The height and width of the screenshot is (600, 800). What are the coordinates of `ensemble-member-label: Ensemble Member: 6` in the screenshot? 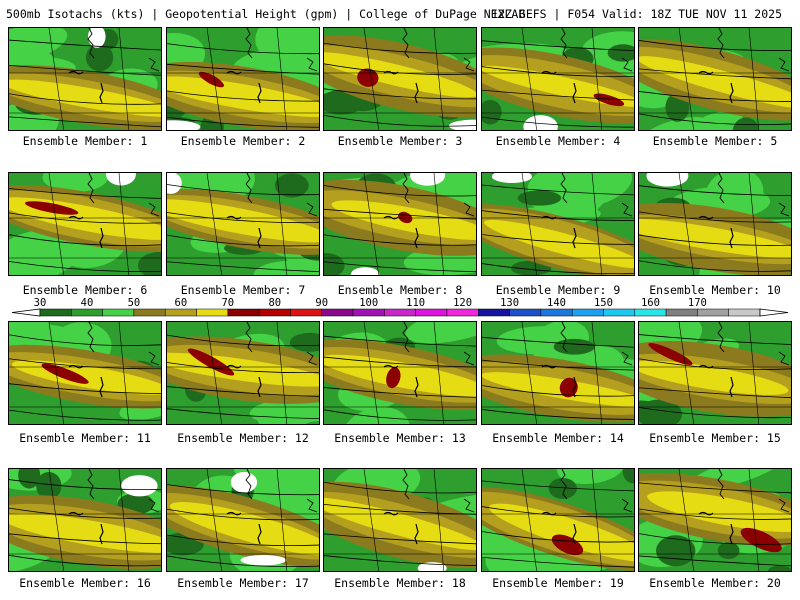 It's located at (85, 290).